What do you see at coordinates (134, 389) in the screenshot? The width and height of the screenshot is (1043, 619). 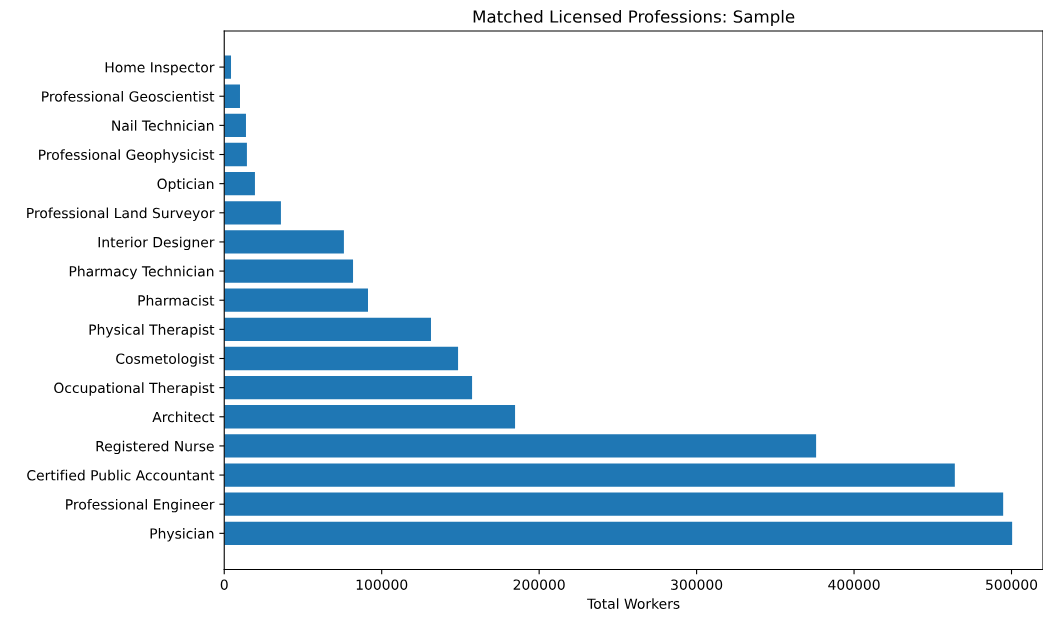 I see `y-tick-label: Occupational Therapist` at bounding box center [134, 389].